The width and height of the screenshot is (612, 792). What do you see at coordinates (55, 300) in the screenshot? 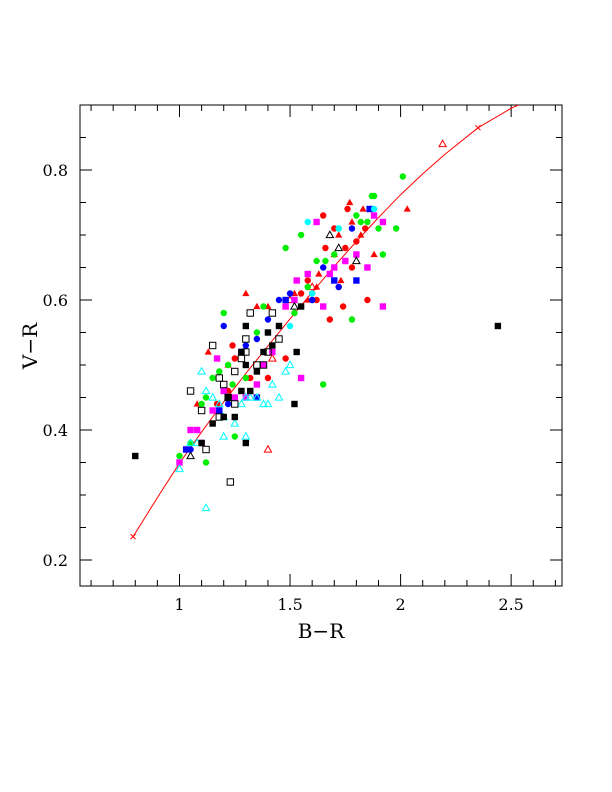
I see `y-tick-label: 0.6` at bounding box center [55, 300].